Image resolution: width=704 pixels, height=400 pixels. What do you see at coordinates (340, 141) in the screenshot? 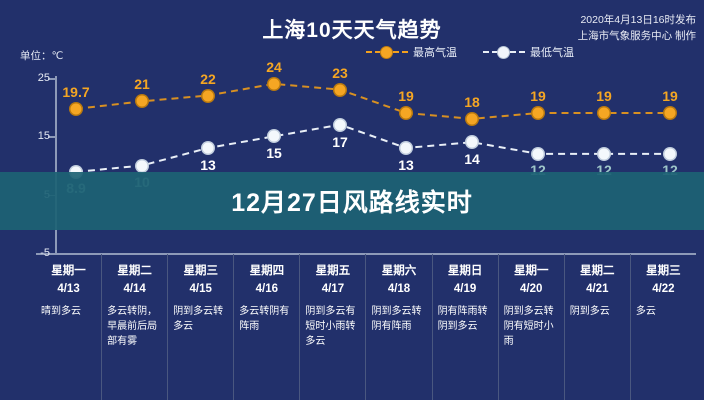
I see `data-label-low: 17` at bounding box center [340, 141].